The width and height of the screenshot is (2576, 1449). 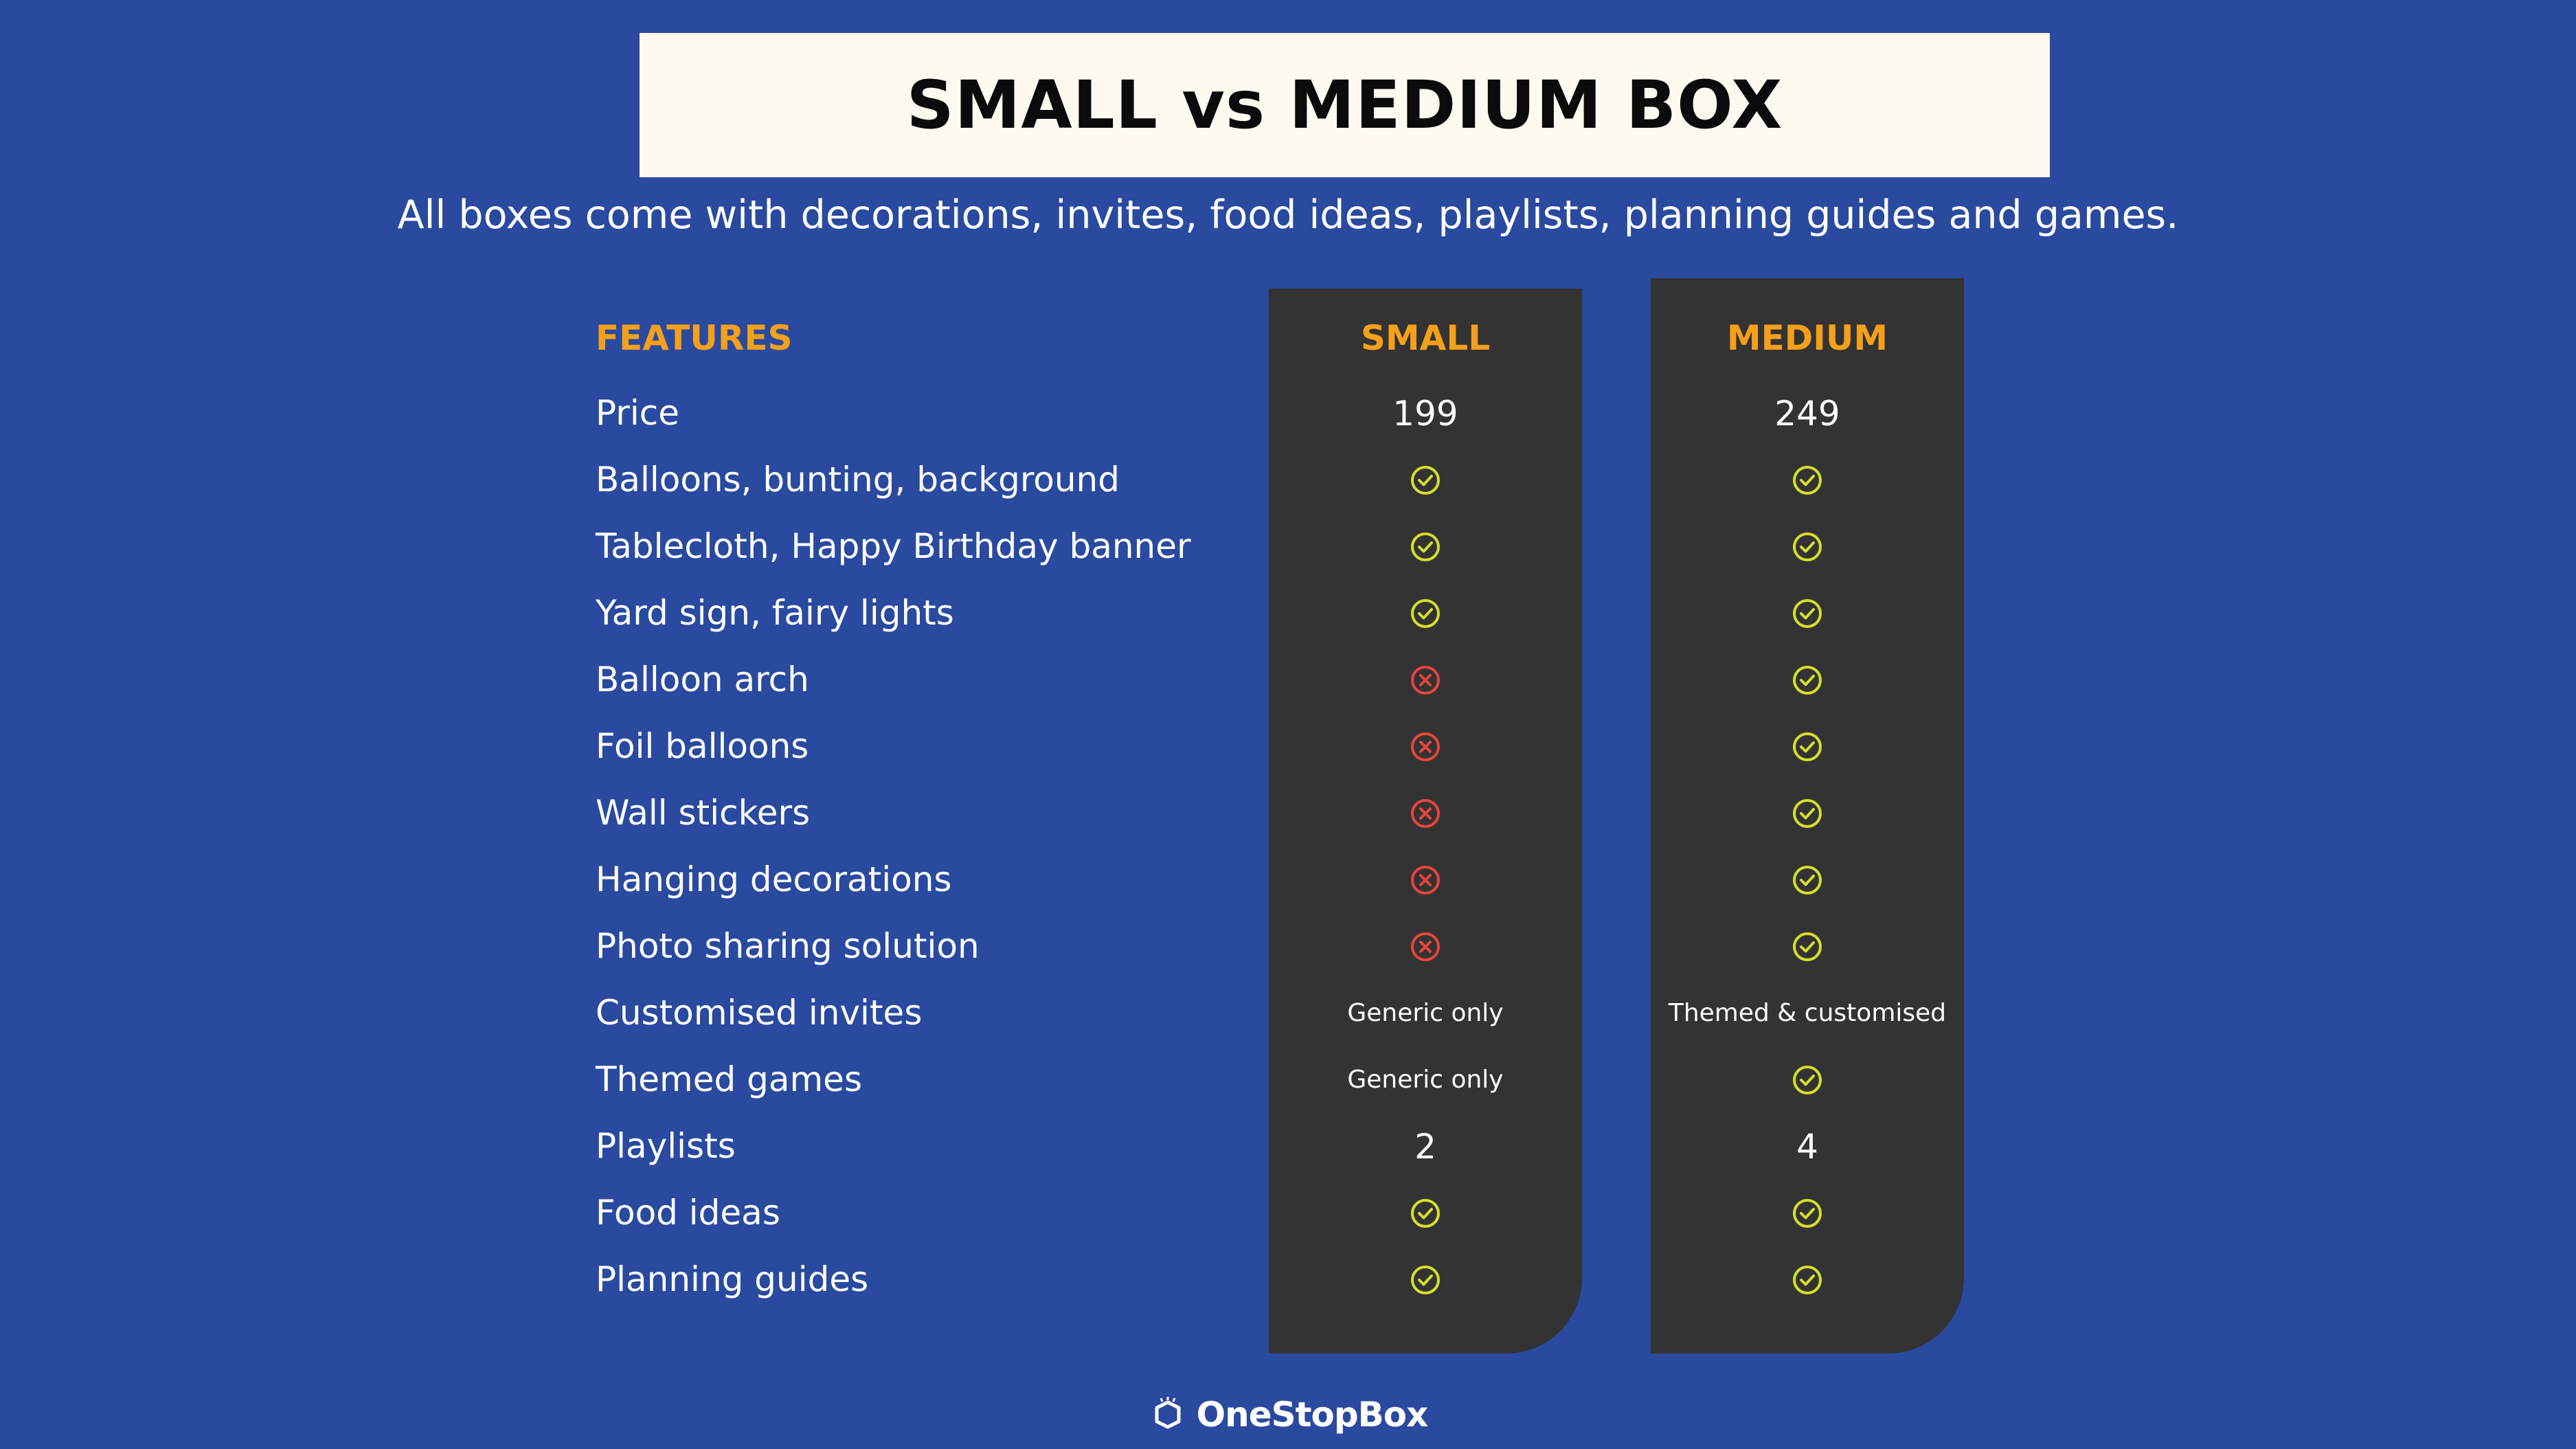 What do you see at coordinates (732, 1279) in the screenshot?
I see `feature-label: Planning guides` at bounding box center [732, 1279].